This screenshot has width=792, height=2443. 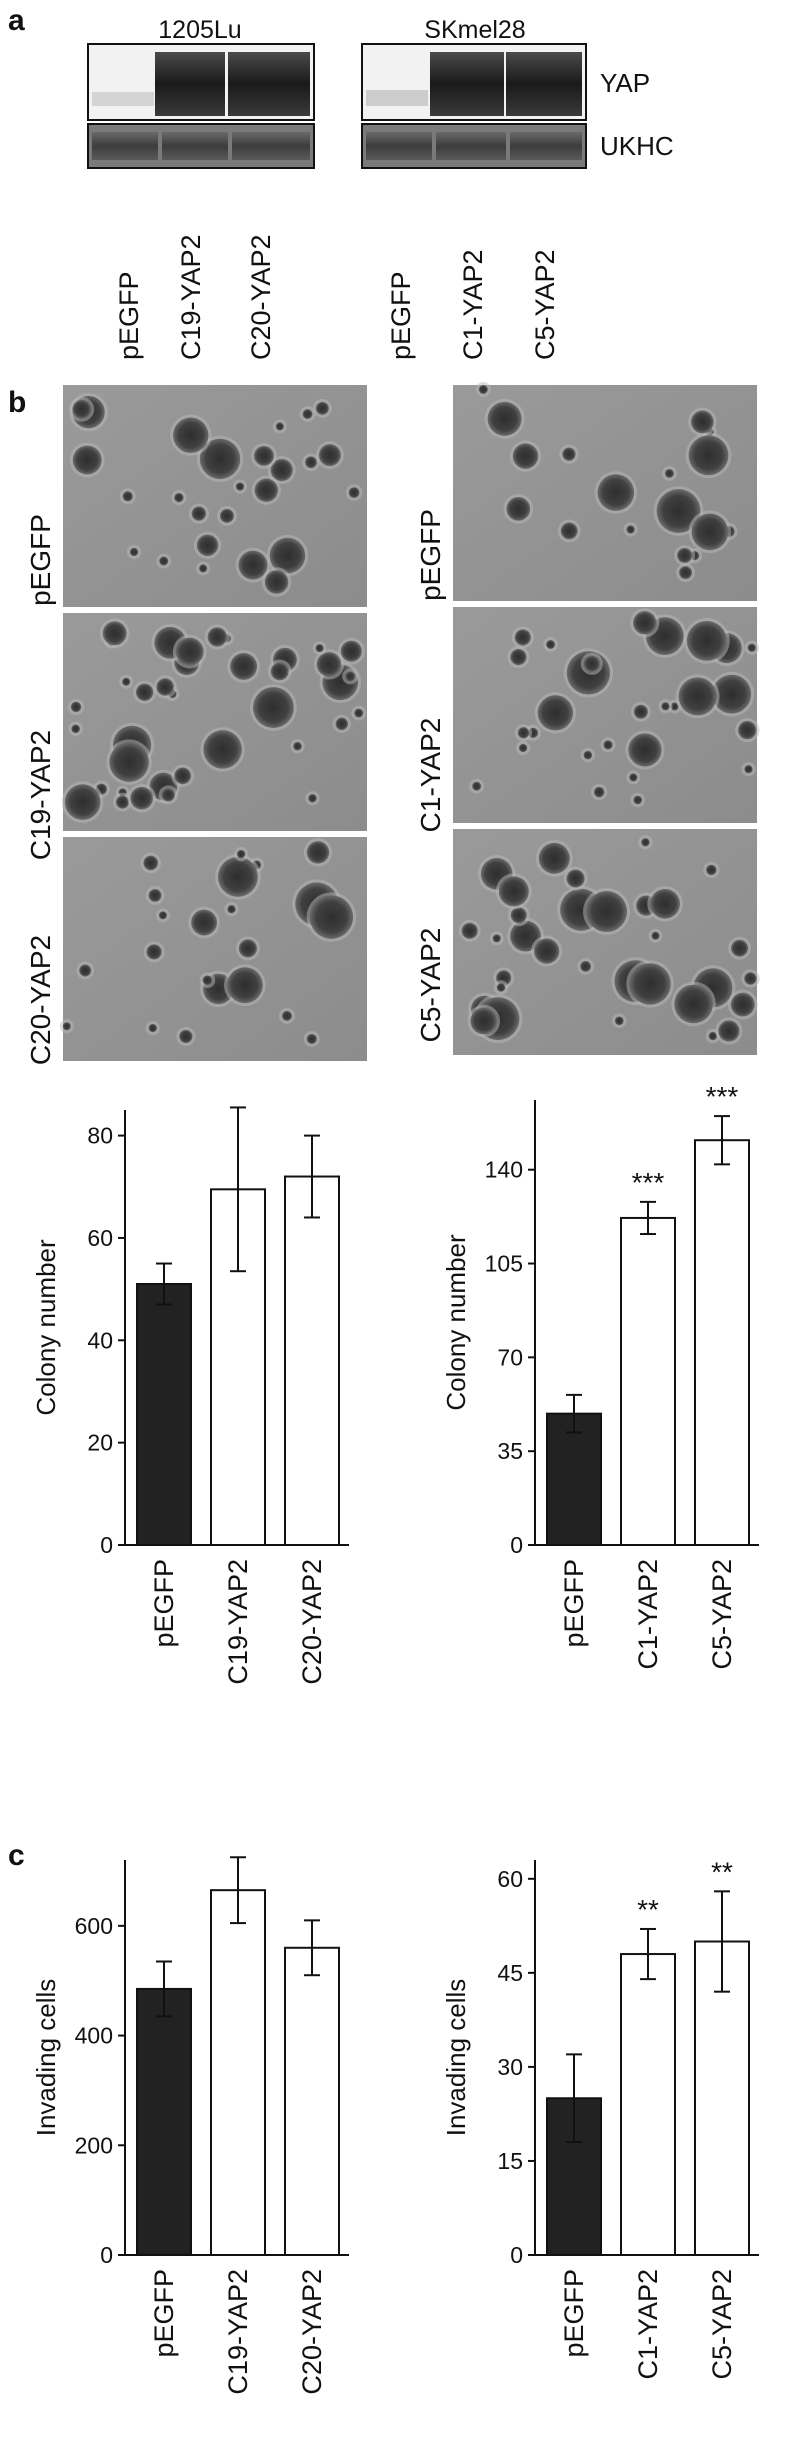 What do you see at coordinates (94, 2036) in the screenshot?
I see `y-tick-label: 400` at bounding box center [94, 2036].